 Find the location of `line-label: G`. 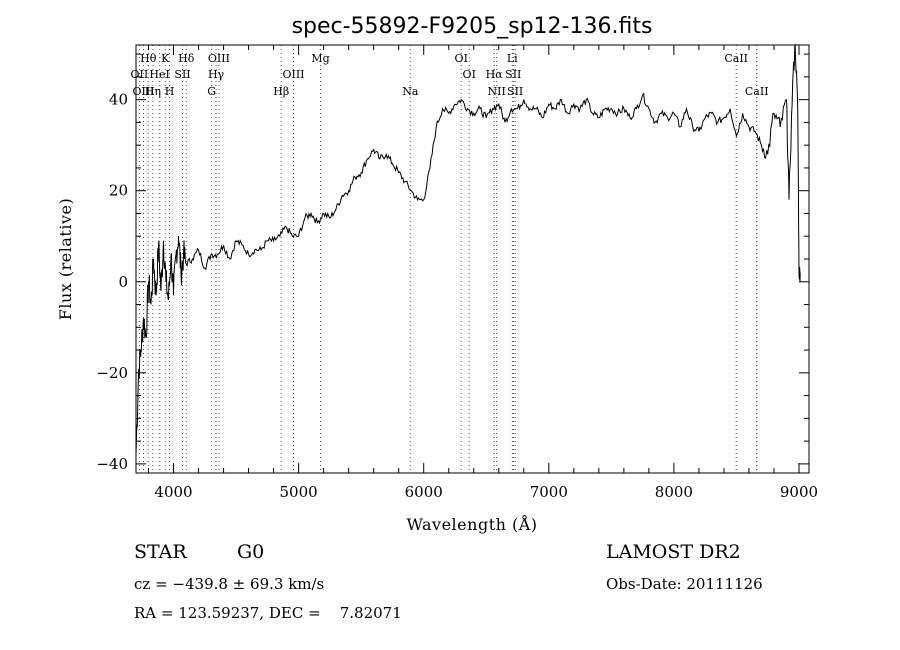

line-label: G is located at coordinates (211, 91).